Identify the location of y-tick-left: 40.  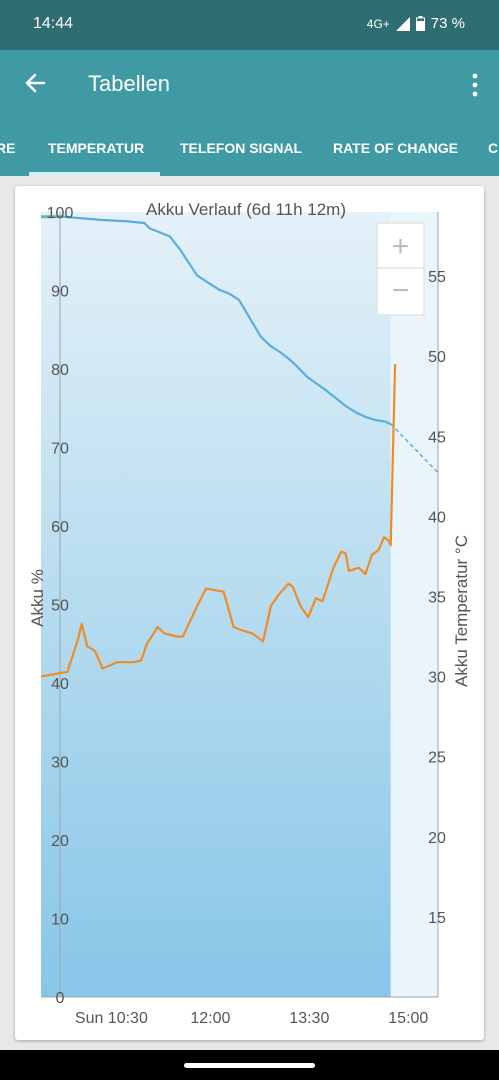
(60, 684).